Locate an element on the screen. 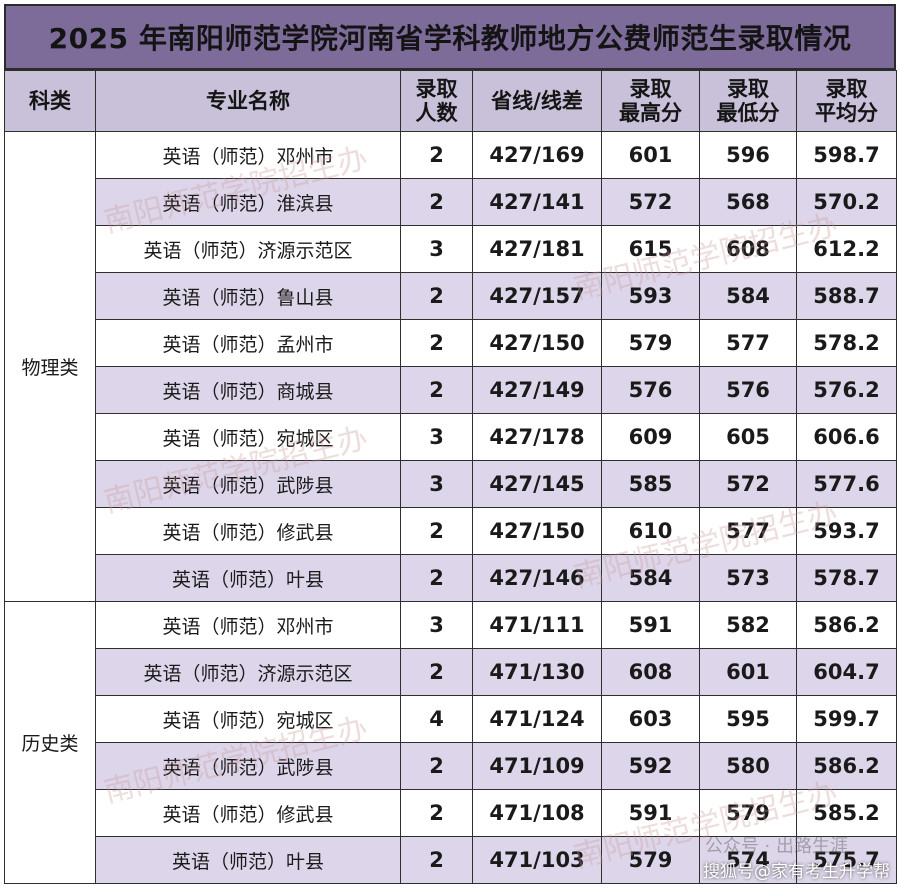  table-row: 英语（师范）宛城区 3 427/178 609 605 606.6 is located at coordinates (451, 437).